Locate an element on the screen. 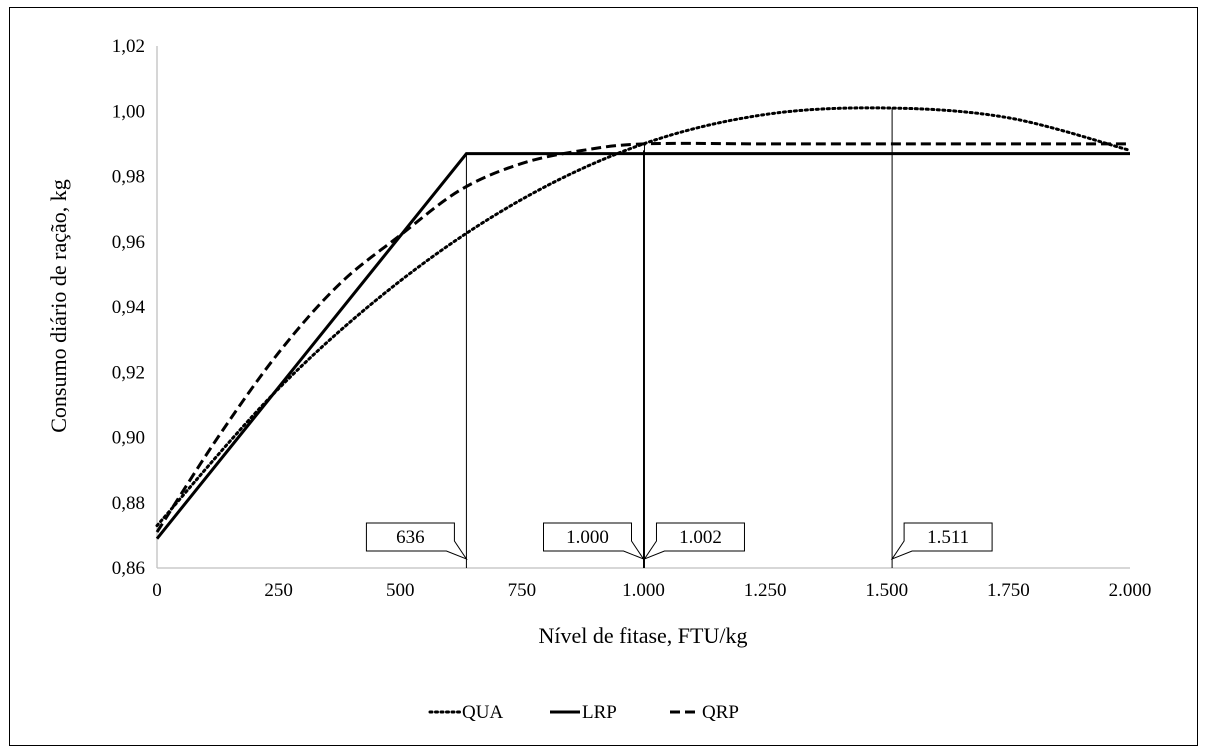 The width and height of the screenshot is (1209, 754). legend: QUA LRP QRP is located at coordinates (583, 712).